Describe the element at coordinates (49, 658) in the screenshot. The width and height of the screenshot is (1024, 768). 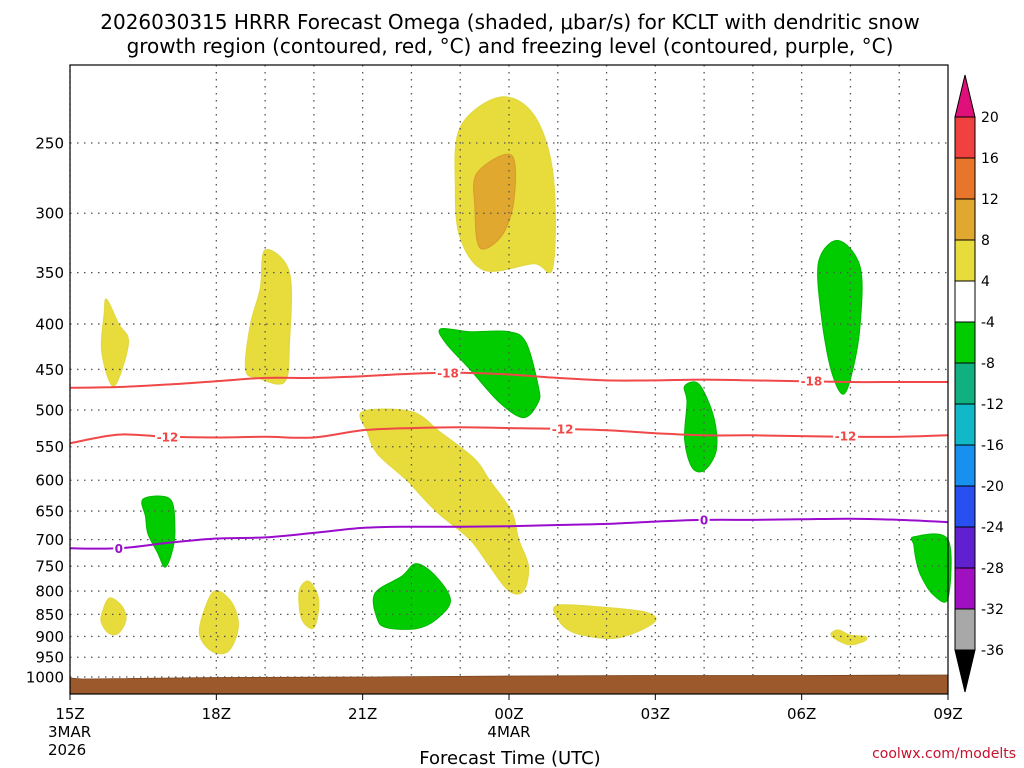
I see `y-tick-label-950: 950` at that location.